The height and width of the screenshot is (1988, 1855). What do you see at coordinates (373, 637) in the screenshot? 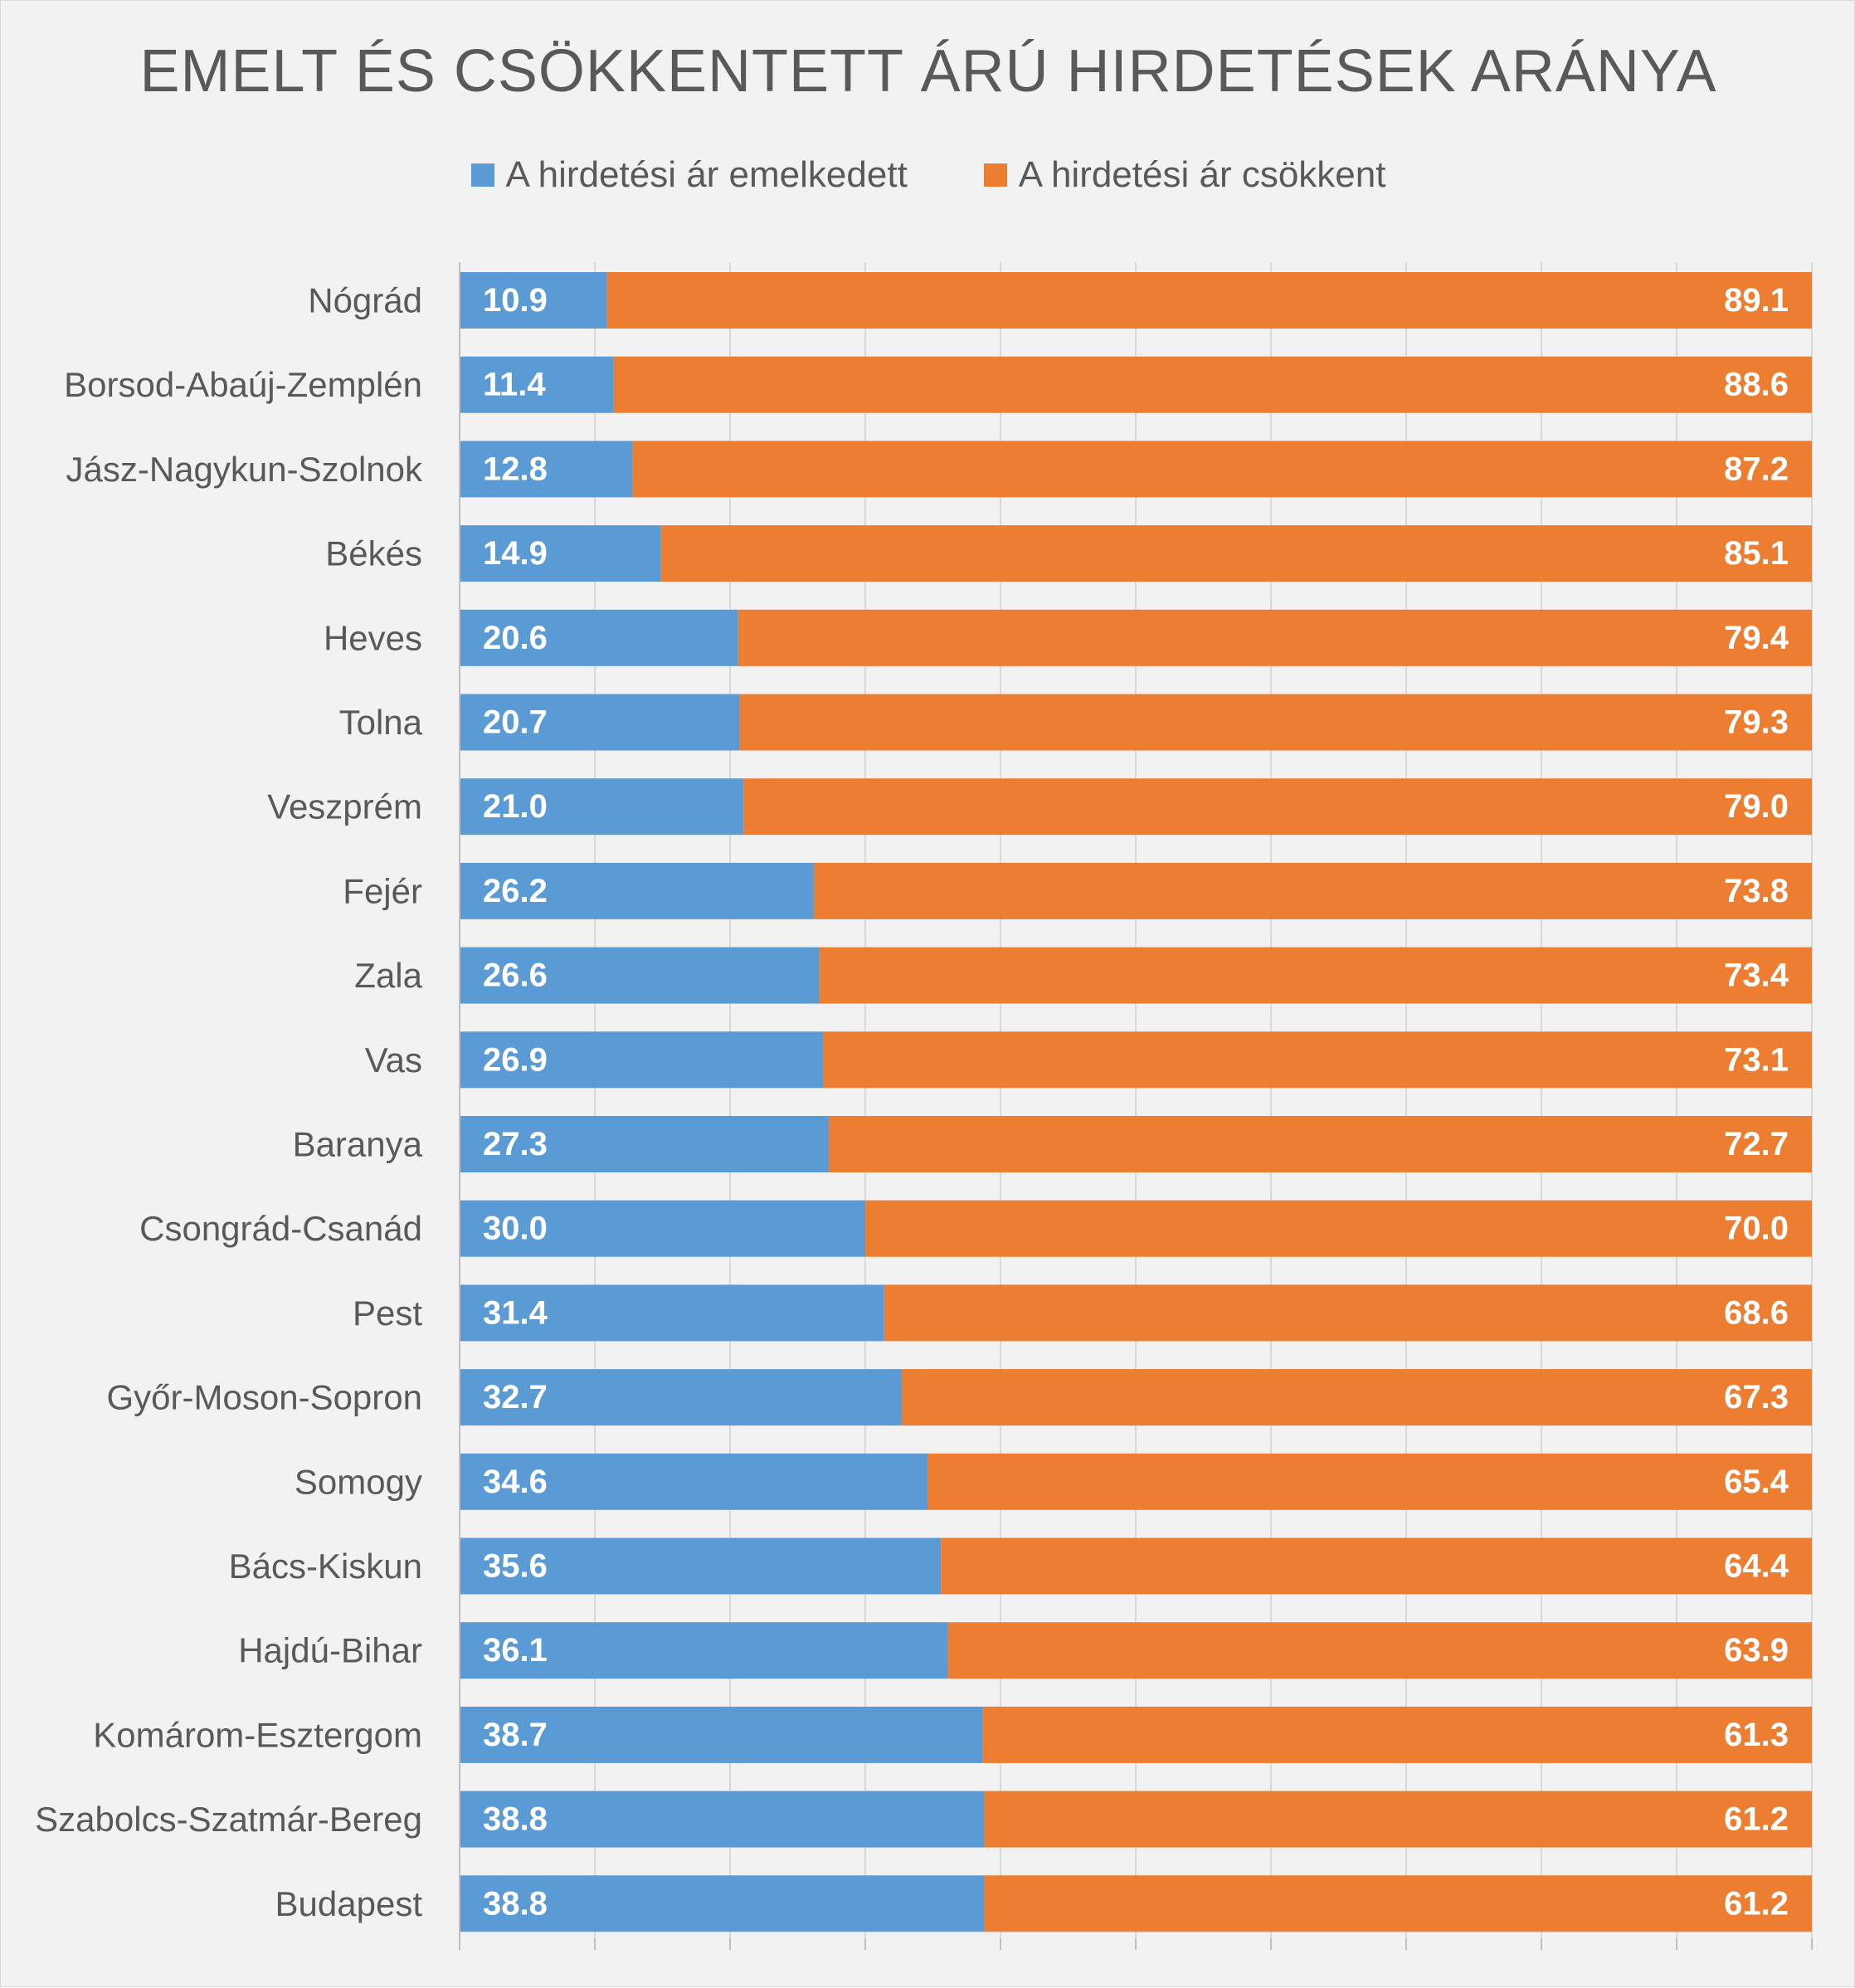
I see `category-label: Heves` at bounding box center [373, 637].